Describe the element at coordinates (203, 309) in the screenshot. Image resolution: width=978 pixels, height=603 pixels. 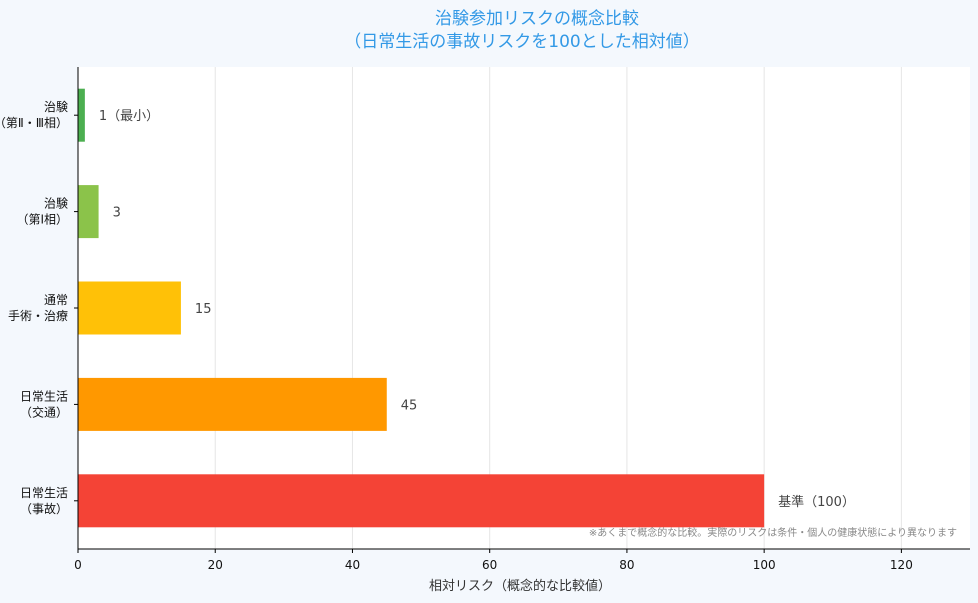
I see `bar-data-label: 15` at that location.